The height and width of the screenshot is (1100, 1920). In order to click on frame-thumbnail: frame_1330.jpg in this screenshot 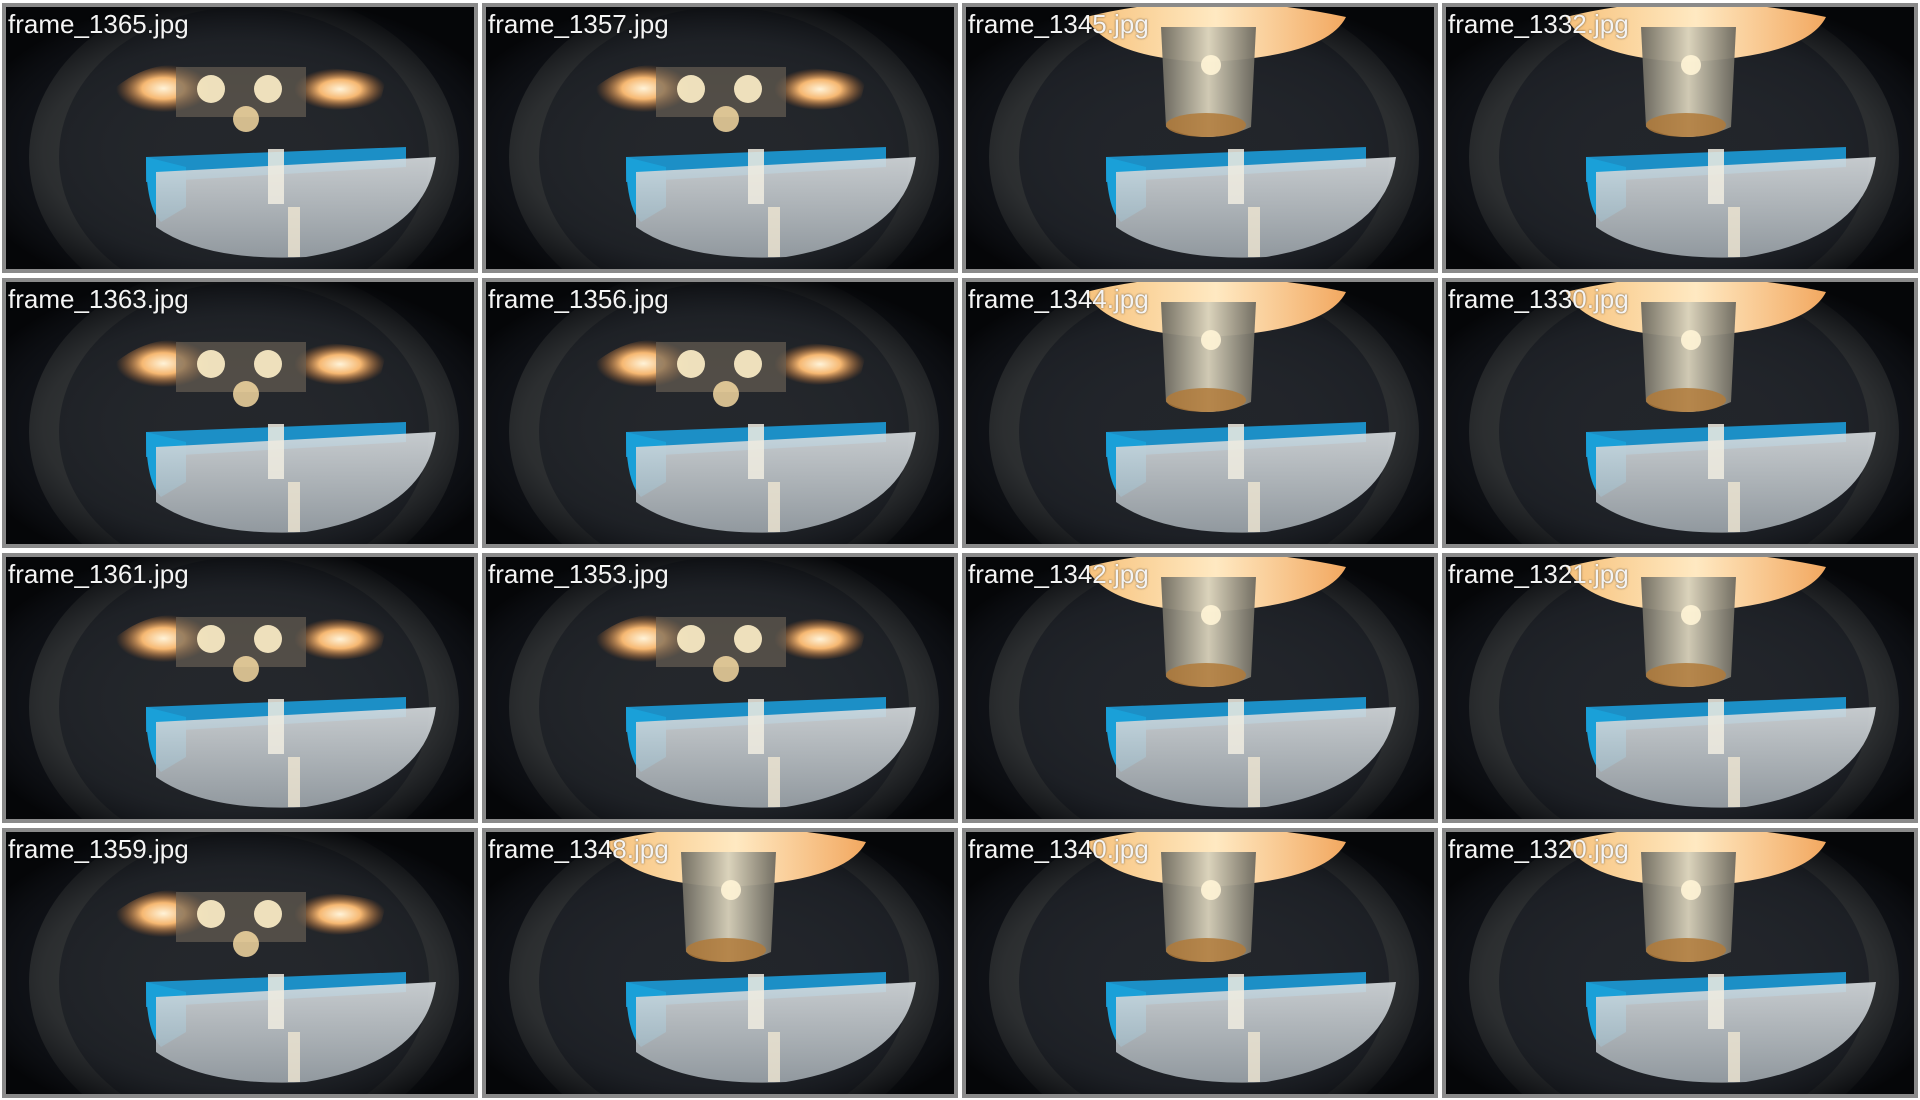, I will do `click(1680, 413)`.